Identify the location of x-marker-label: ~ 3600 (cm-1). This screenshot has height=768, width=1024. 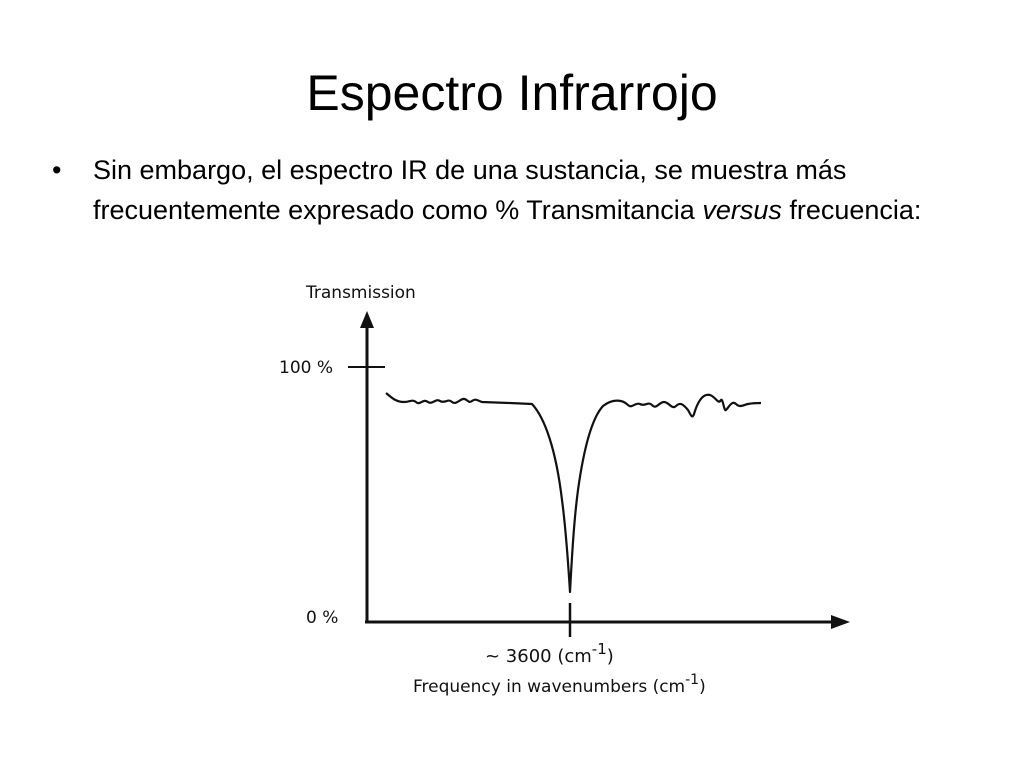
(549, 653).